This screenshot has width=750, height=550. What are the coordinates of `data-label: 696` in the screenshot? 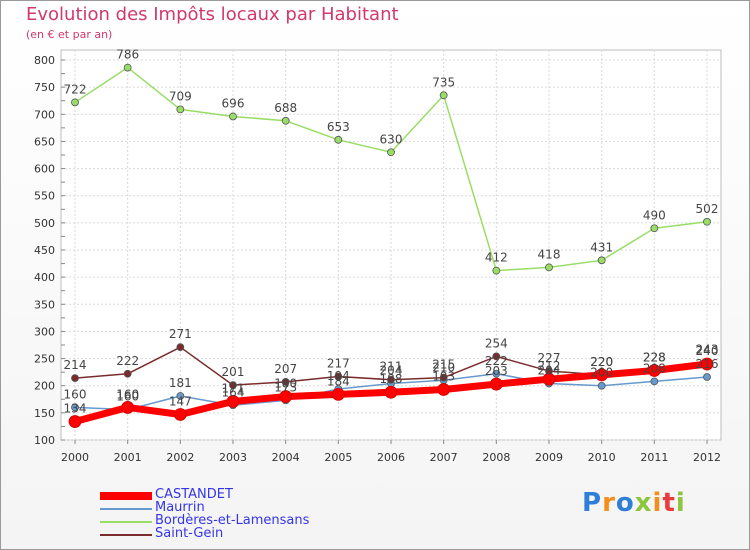 It's located at (233, 103).